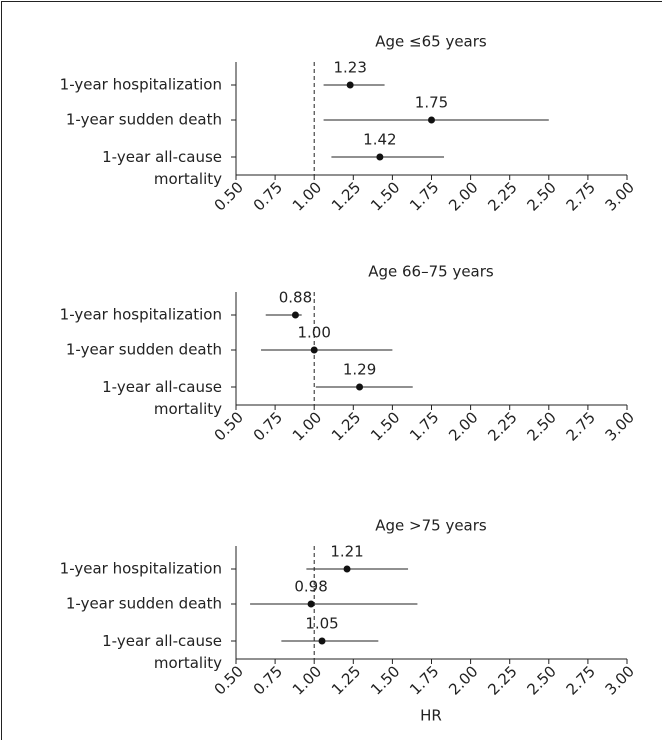 The image size is (662, 740). What do you see at coordinates (431, 103) in the screenshot?
I see `value-label: 1.75` at bounding box center [431, 103].